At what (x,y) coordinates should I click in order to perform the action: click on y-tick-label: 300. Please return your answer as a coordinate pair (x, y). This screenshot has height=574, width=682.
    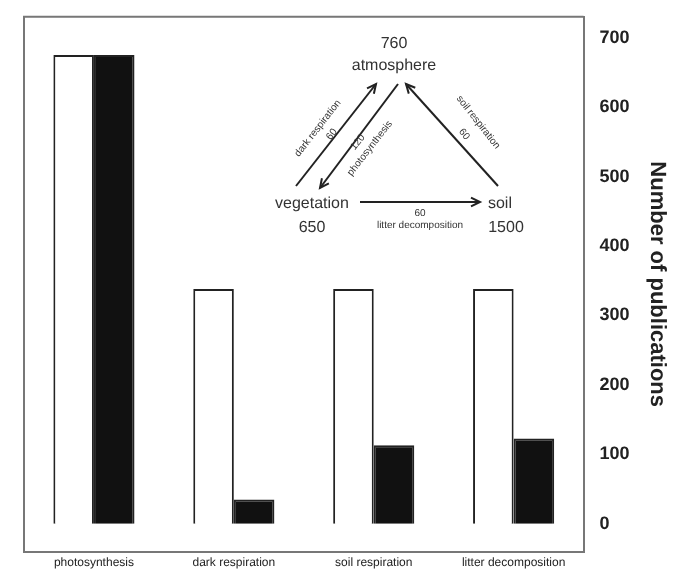
    Looking at the image, I should click on (614, 314).